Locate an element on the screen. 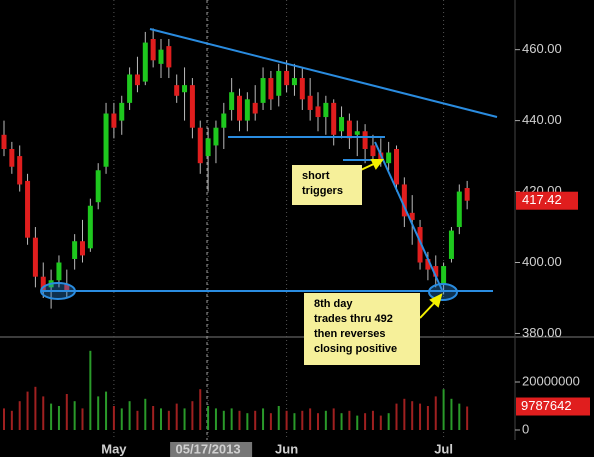  annotation-text: short is located at coordinates (316, 176).